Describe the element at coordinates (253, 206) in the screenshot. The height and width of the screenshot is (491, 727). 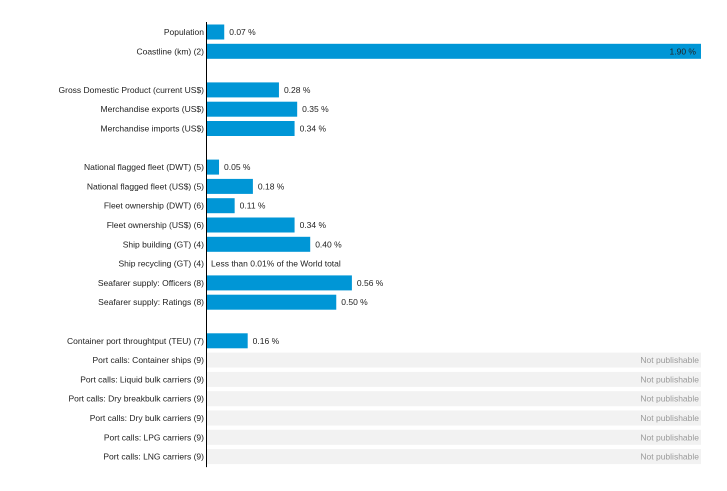
I see `value-label: 0.11 %` at that location.